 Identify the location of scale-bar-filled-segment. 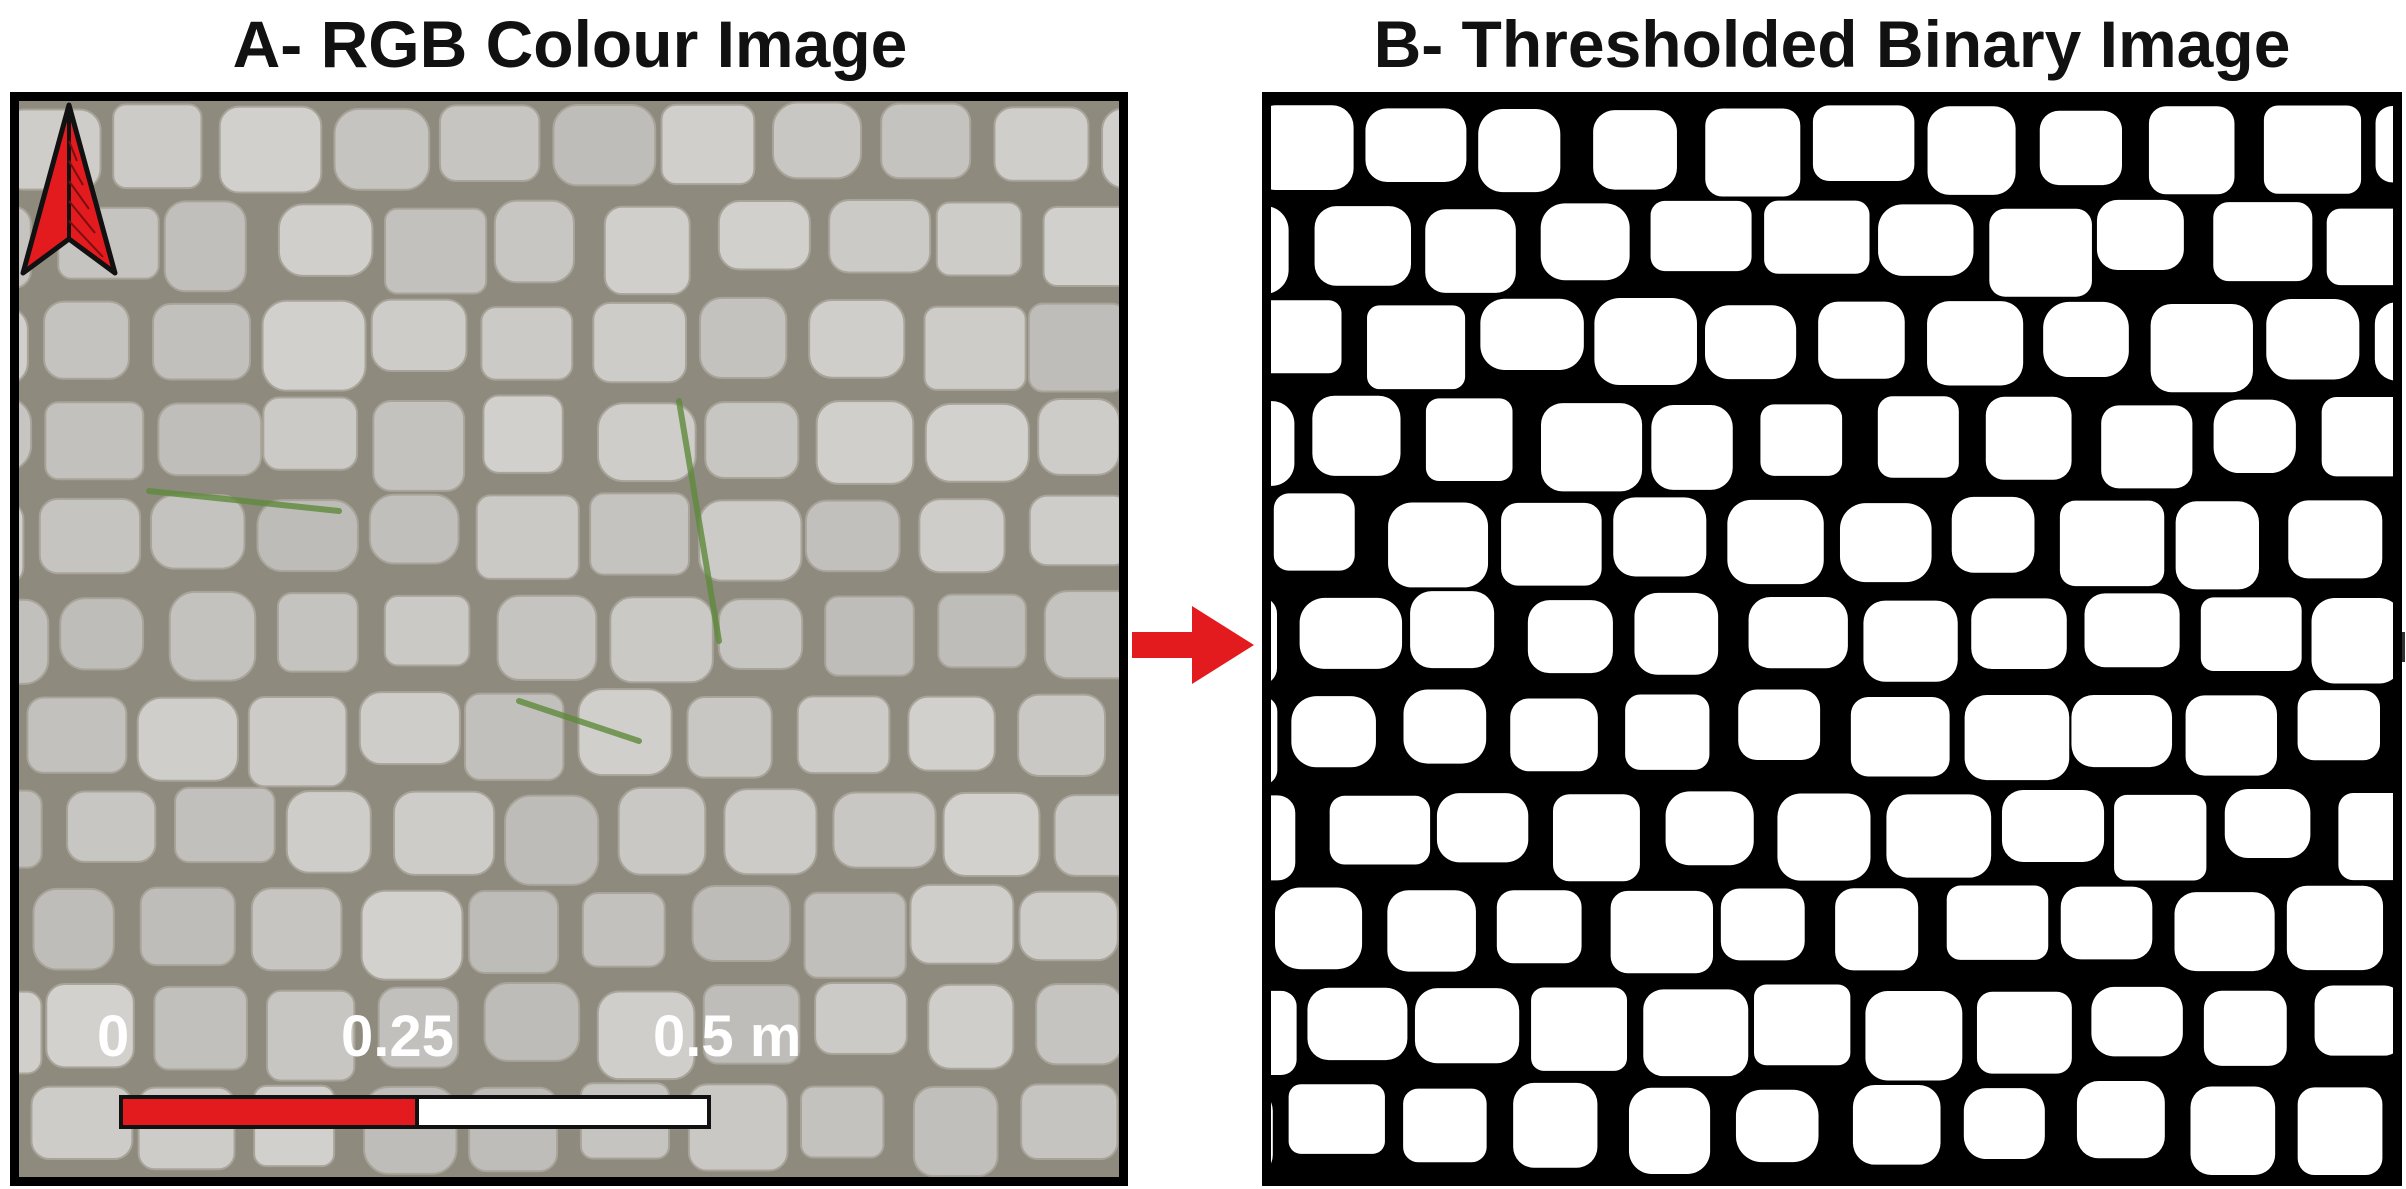
(271, 1112).